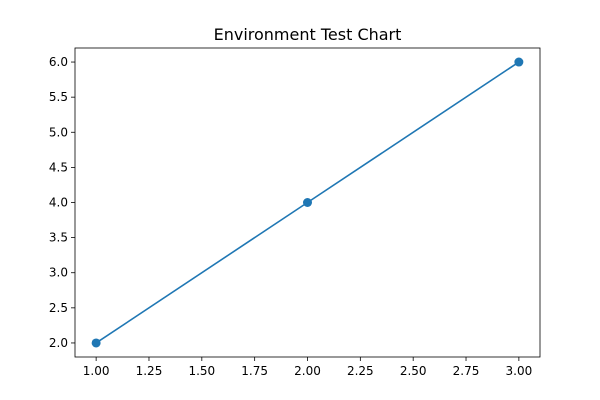 The image size is (600, 400). What do you see at coordinates (58, 132) in the screenshot?
I see `y-tick-label: 5.0` at bounding box center [58, 132].